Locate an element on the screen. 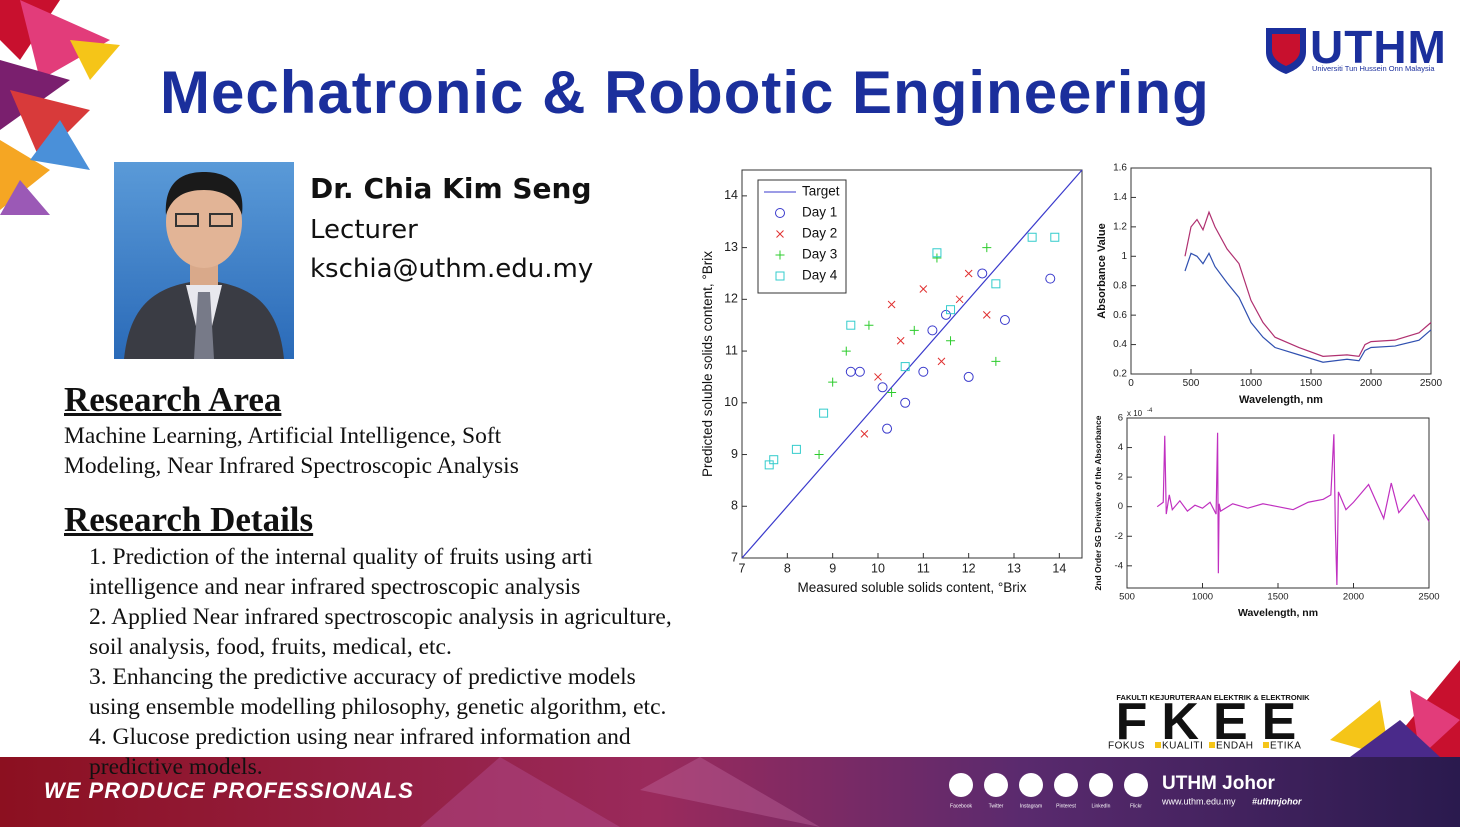 The height and width of the screenshot is (827, 1460). y-tick-label: 1 is located at coordinates (1124, 256).